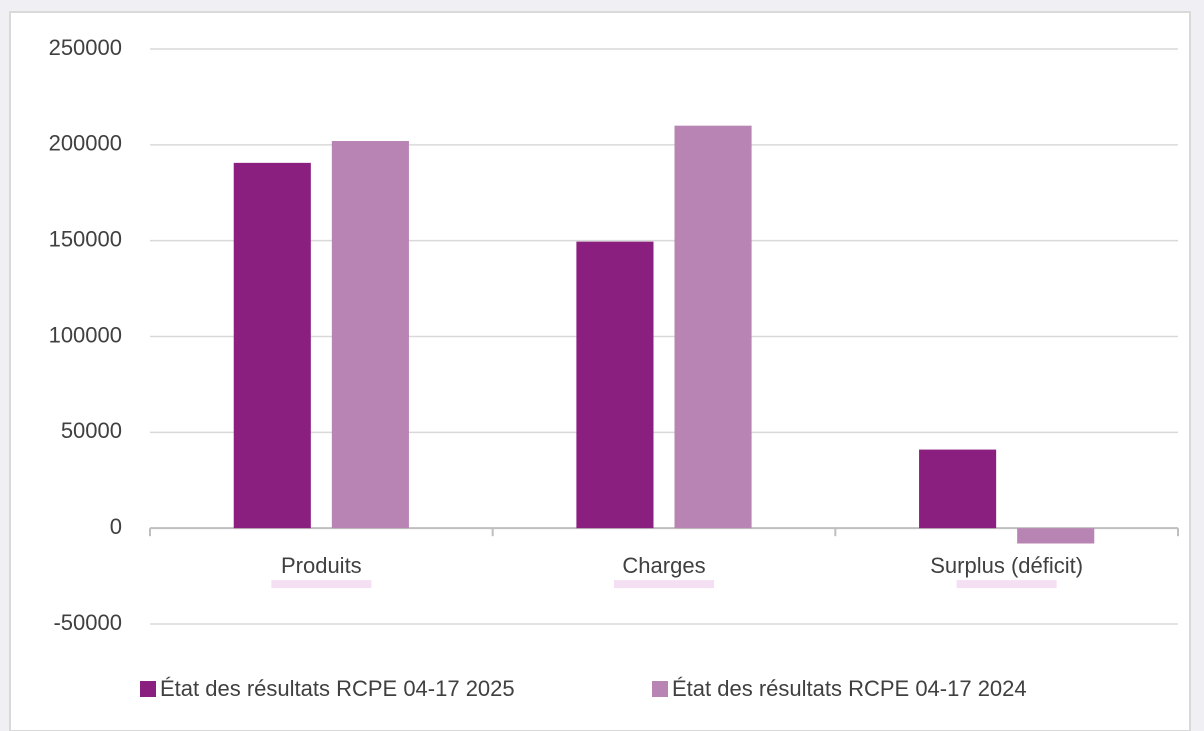 The height and width of the screenshot is (731, 1204). I want to click on y-tick-label: -50000, so click(87, 622).